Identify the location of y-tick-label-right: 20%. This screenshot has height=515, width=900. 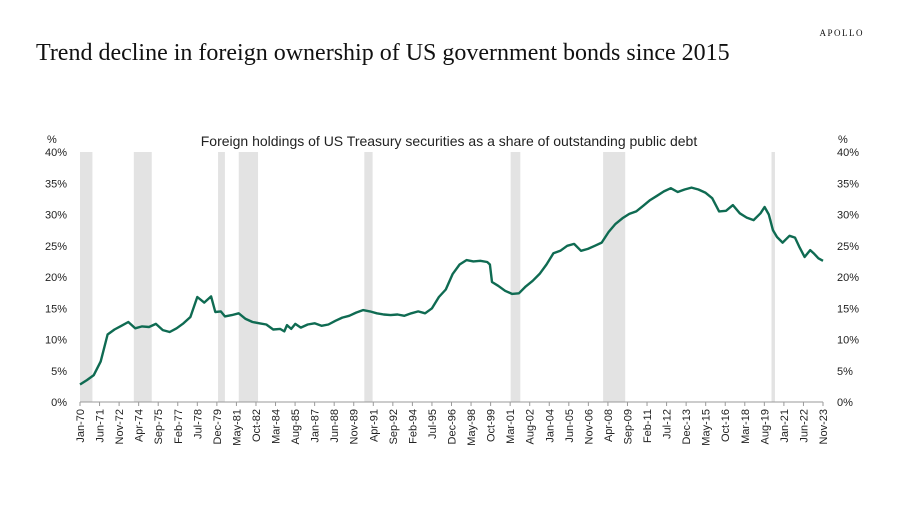
(848, 278).